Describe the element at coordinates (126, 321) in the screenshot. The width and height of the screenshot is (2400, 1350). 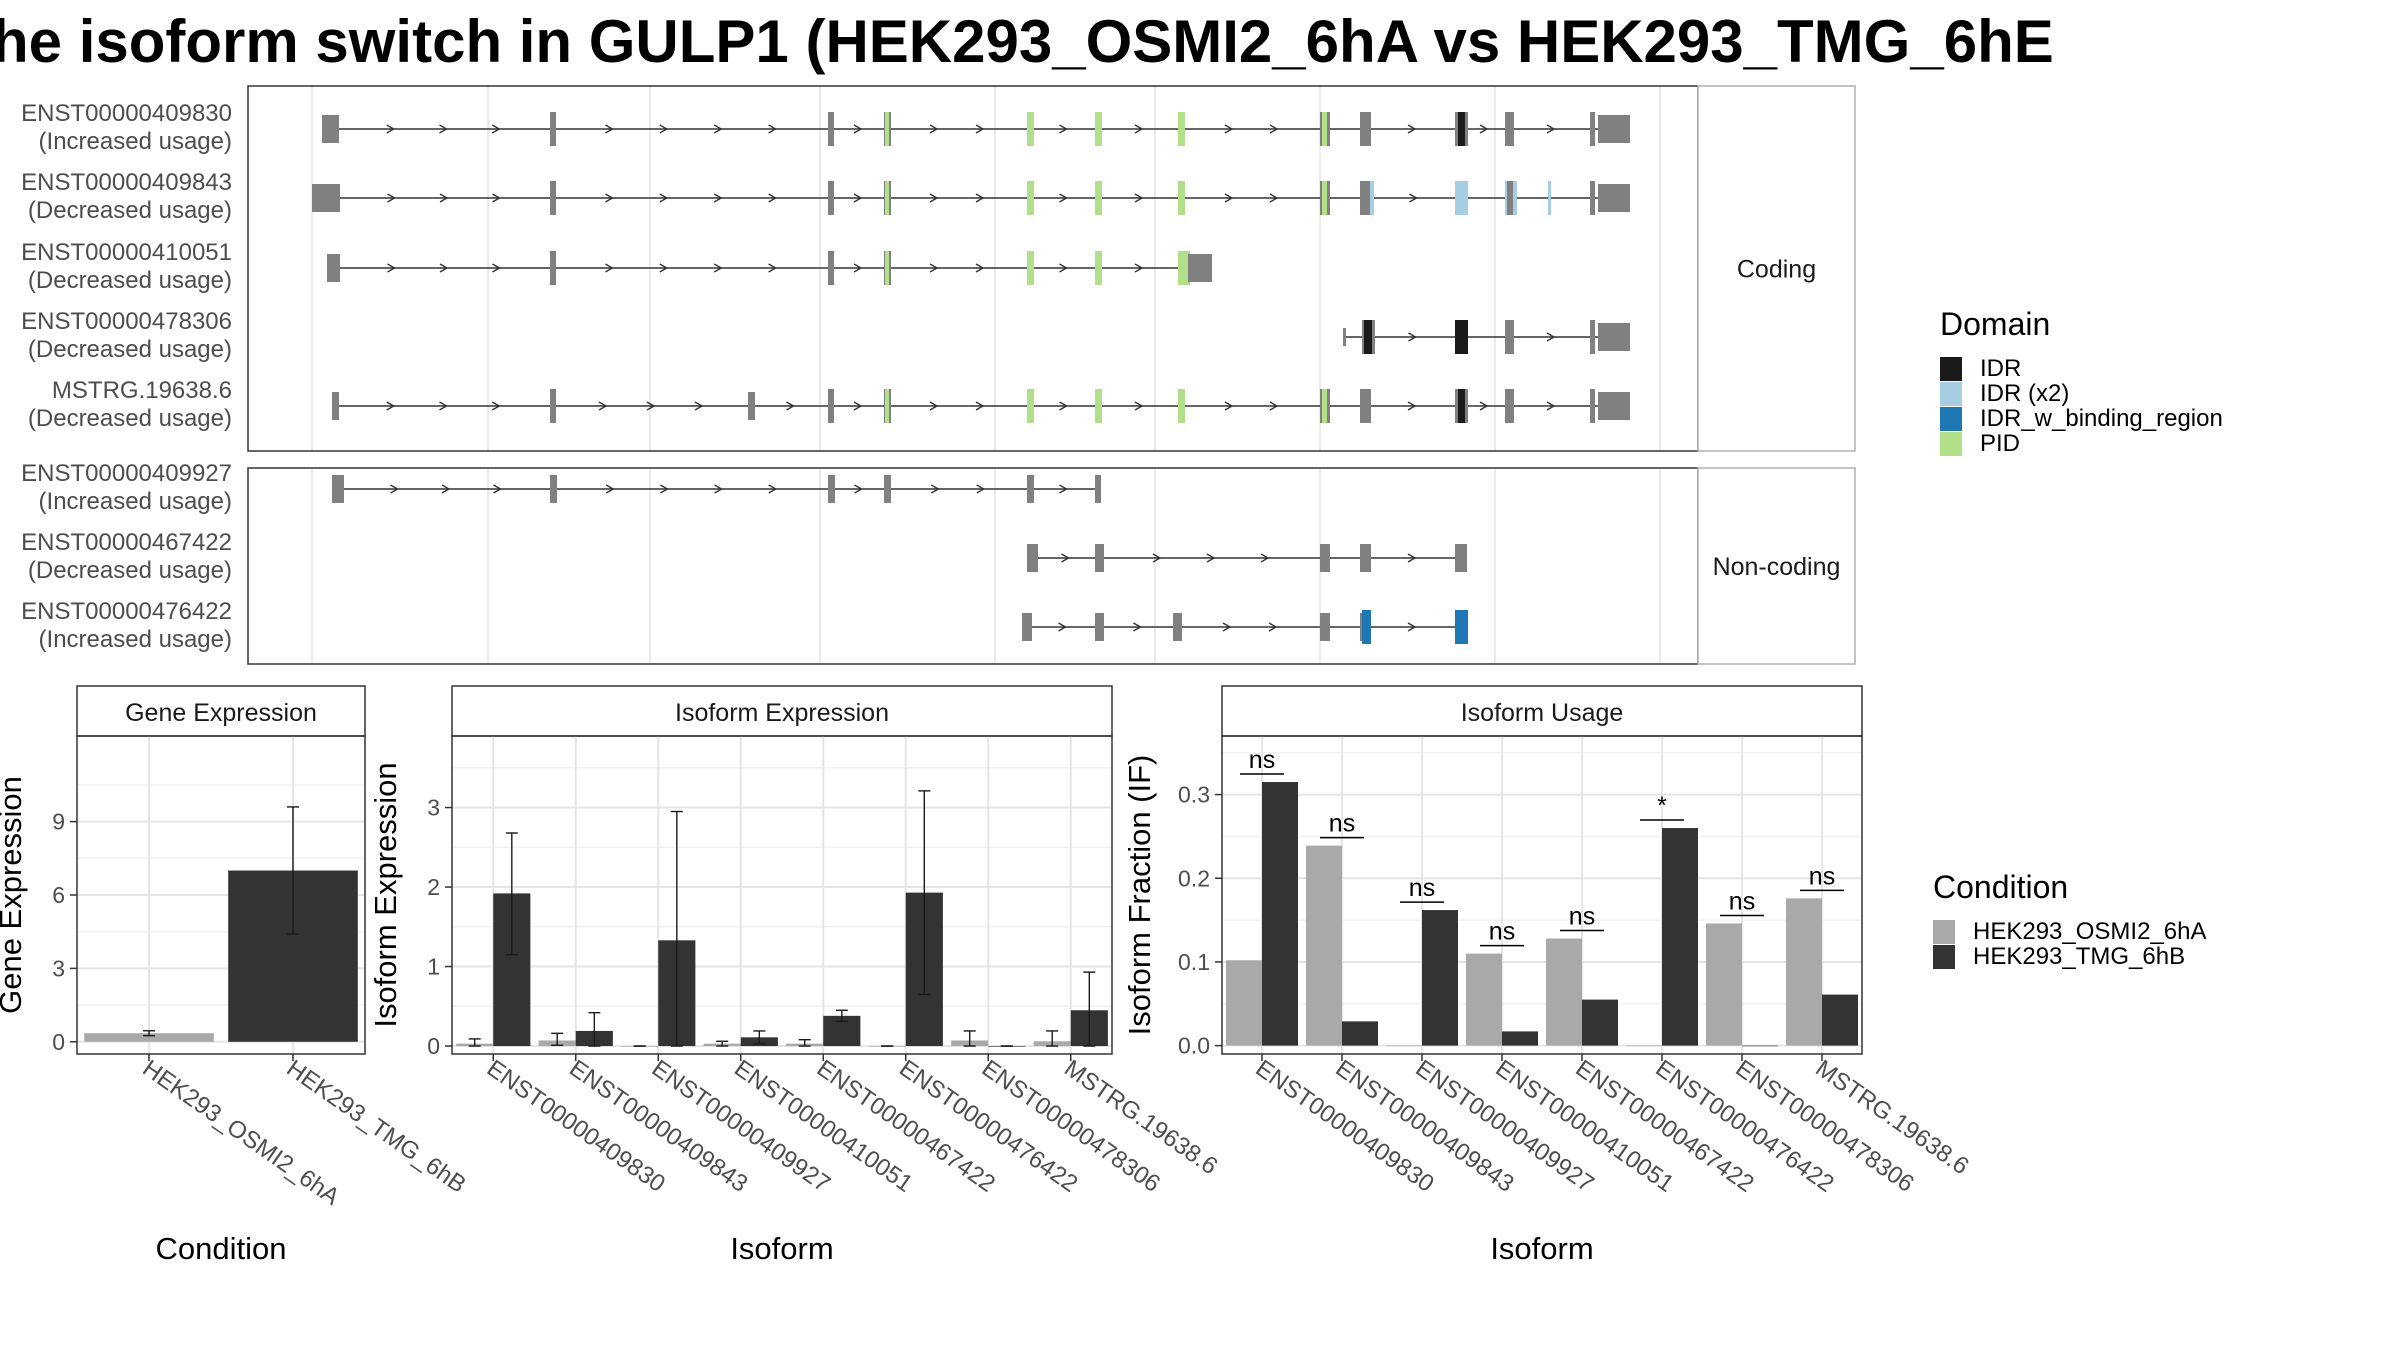
I see `transcript-id-label: ENST00000478306` at that location.